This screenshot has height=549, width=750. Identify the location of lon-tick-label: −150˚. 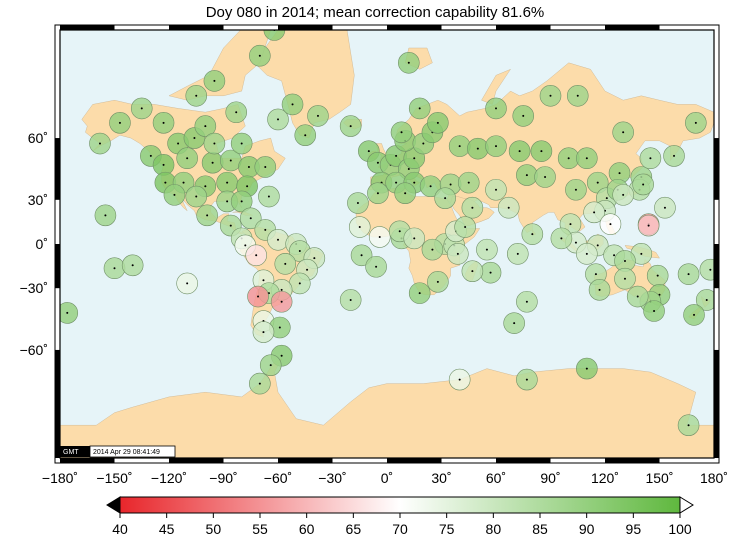
(114, 478).